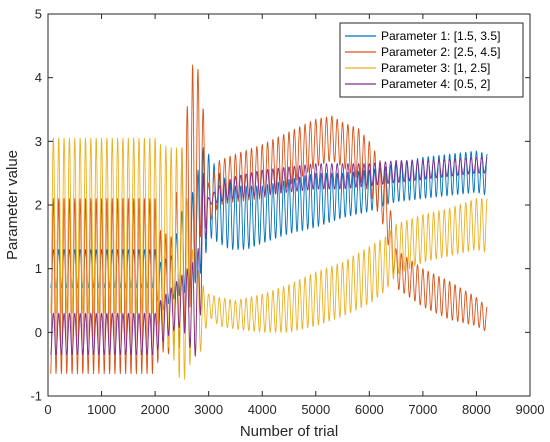 This screenshot has width=550, height=442. I want to click on y-tick-label: 1, so click(38, 268).